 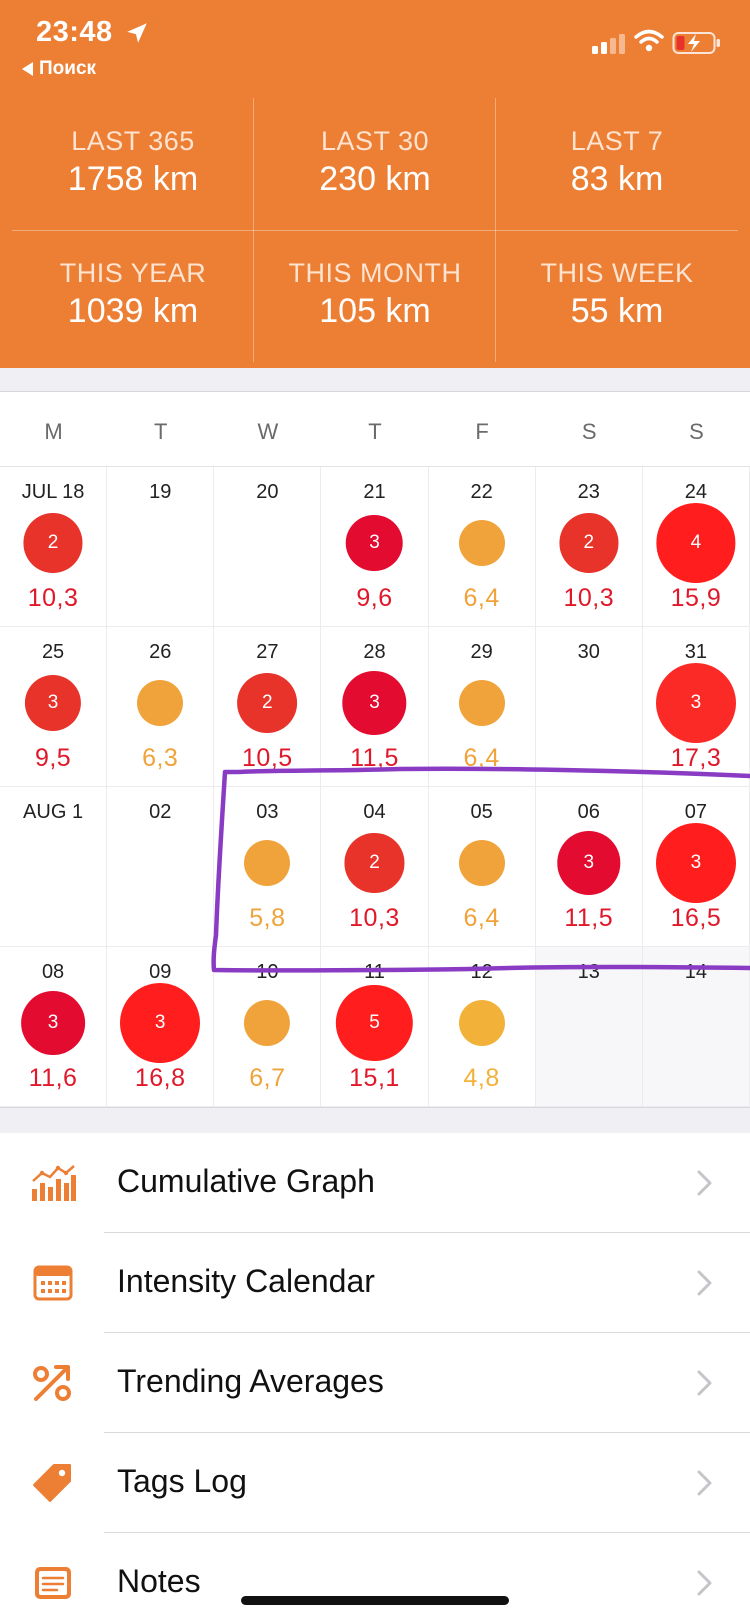 I want to click on calendar-day: 10 6,7, so click(x=268, y=1027).